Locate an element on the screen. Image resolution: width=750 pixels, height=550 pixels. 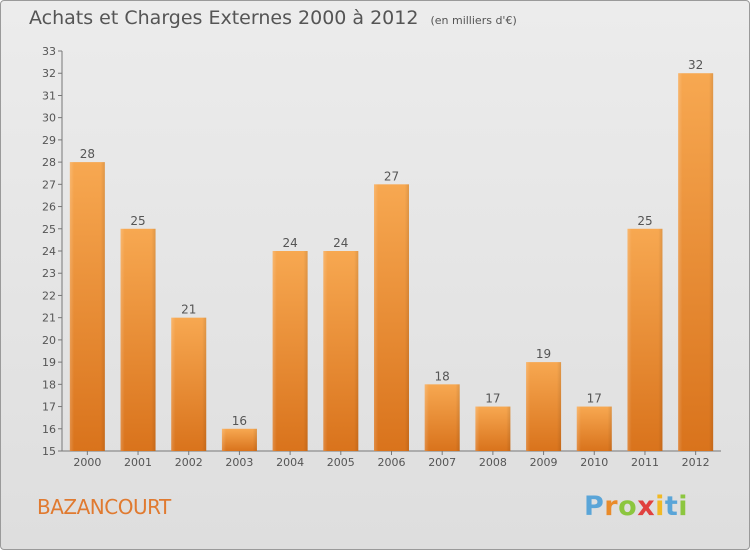
data-label: 18 is located at coordinates (442, 376).